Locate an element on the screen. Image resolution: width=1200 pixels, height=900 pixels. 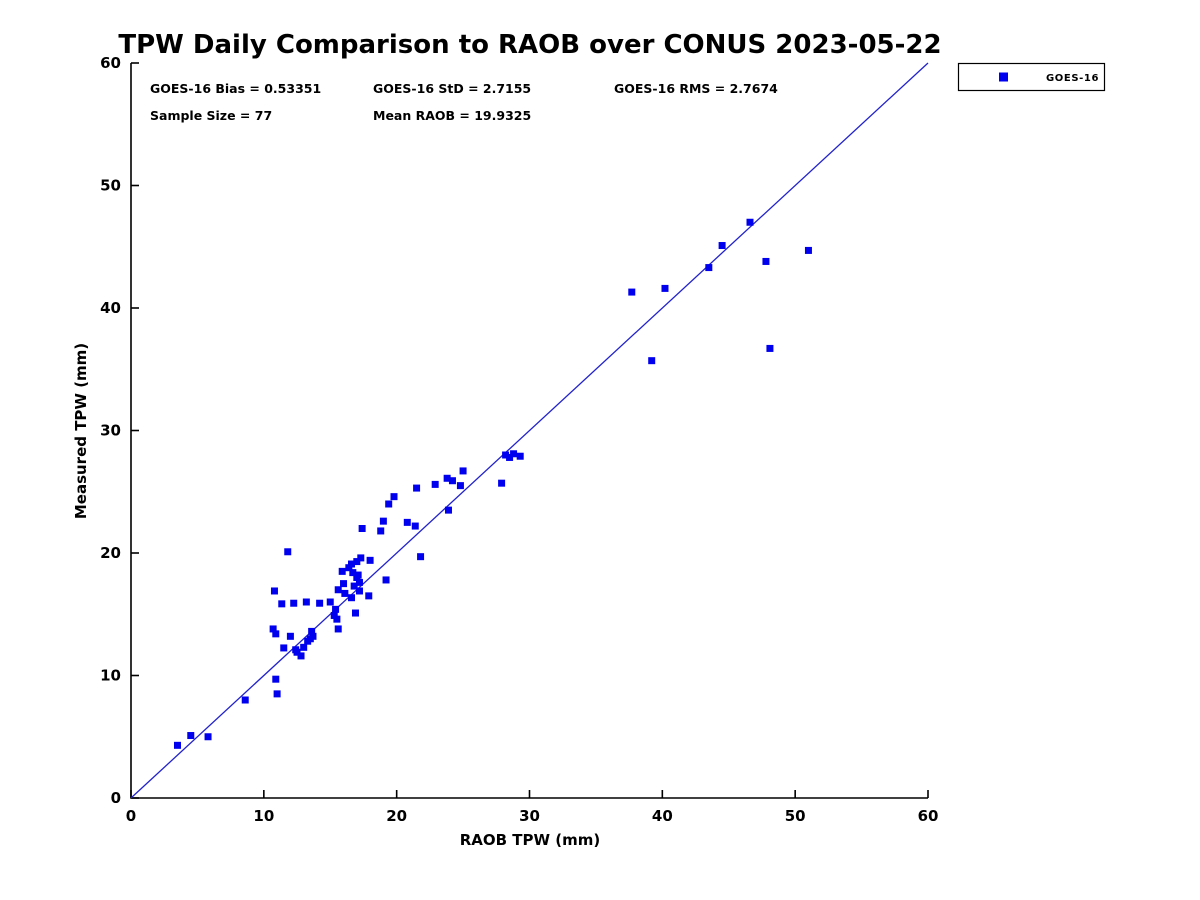
x-tick-label: 30 is located at coordinates (529, 816).